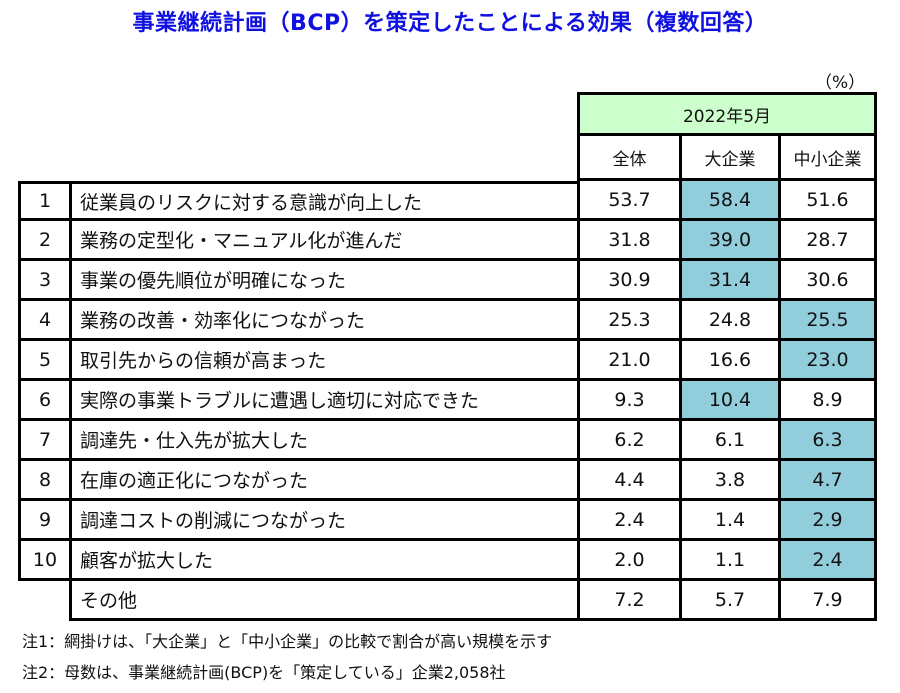 The image size is (900, 693). I want to click on row-label: 業務の改善・効率化につながった, so click(323, 321).